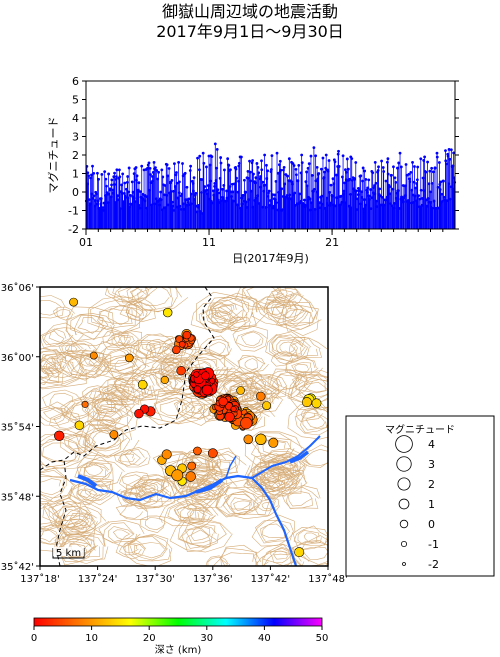 The image size is (500, 657). Describe the element at coordinates (332, 242) in the screenshot. I see `x-tick-label: 21` at that location.